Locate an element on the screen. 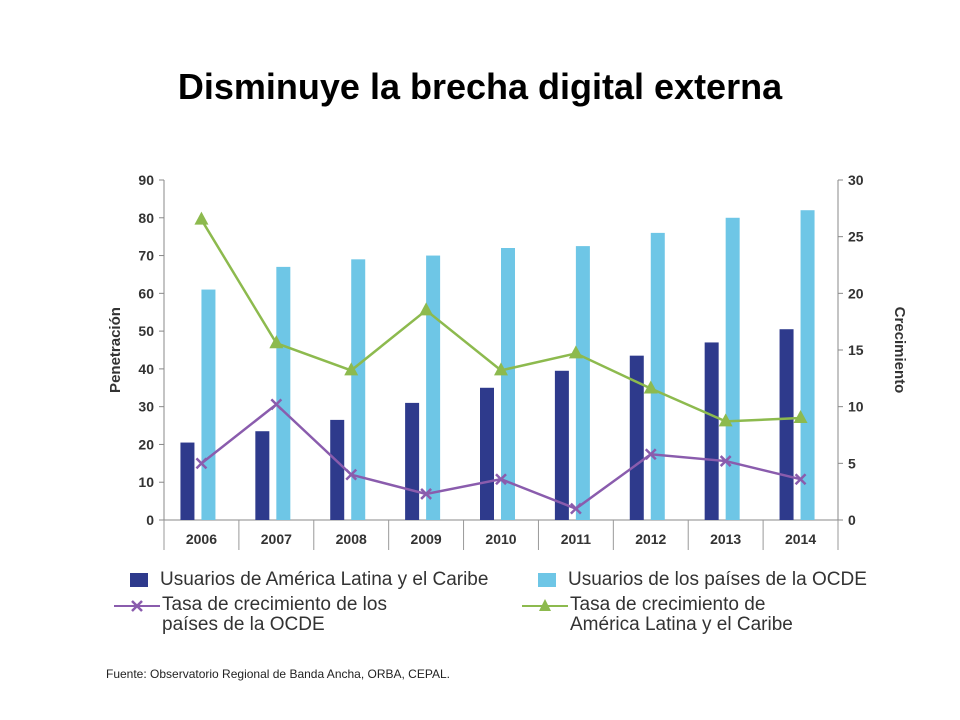 The height and width of the screenshot is (720, 960). y-tick-label-right: 15 is located at coordinates (856, 350).